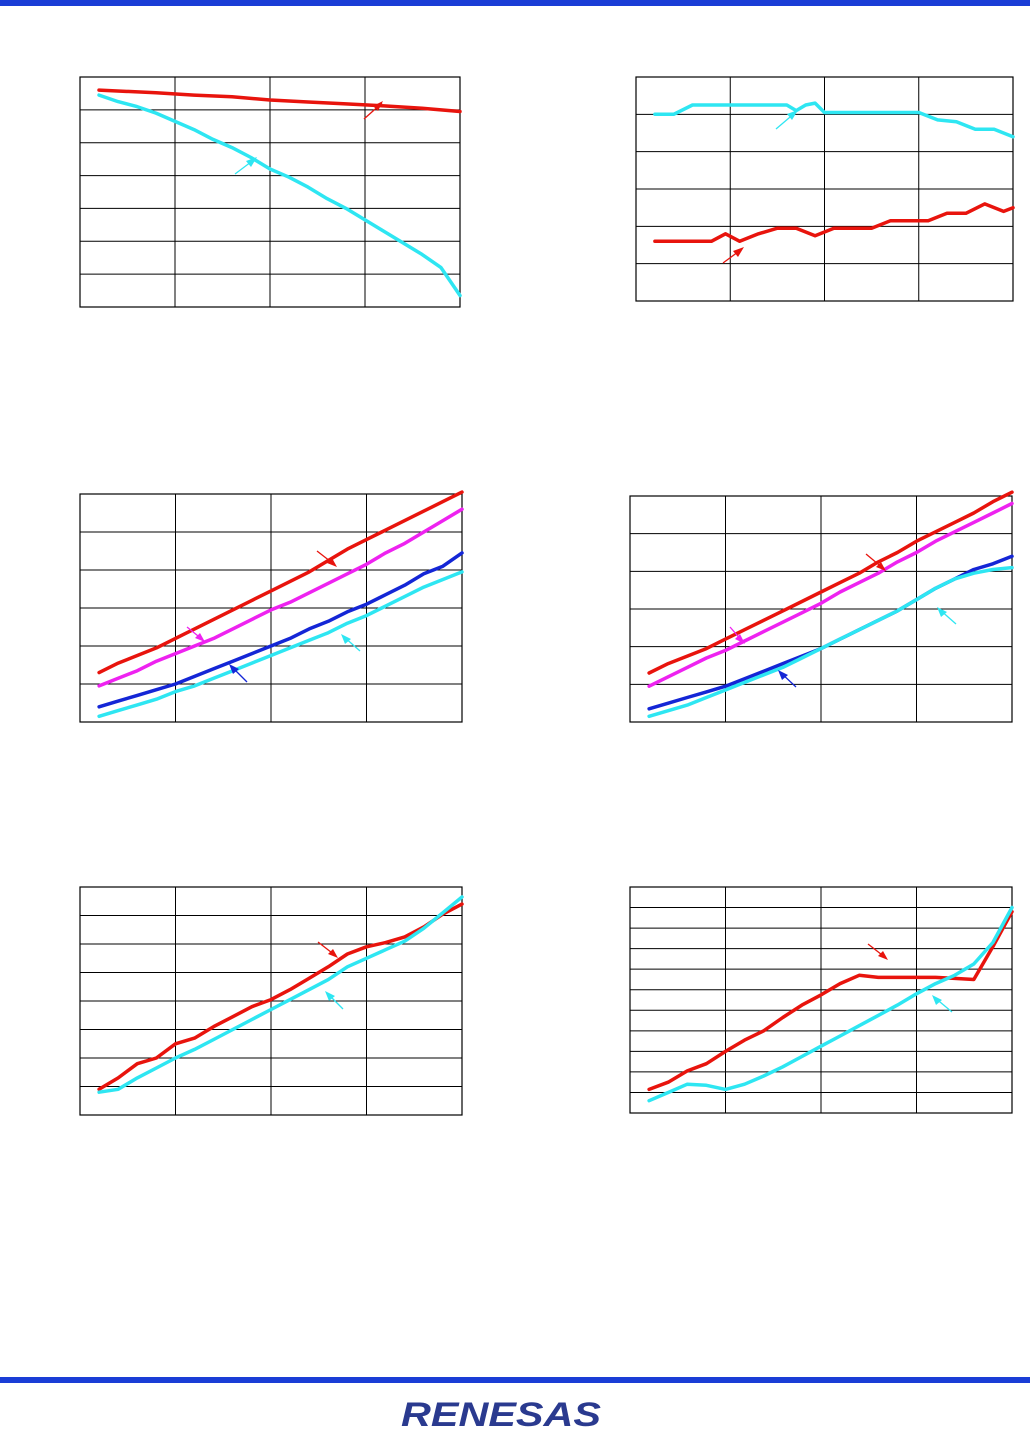 The image size is (1030, 1437). I want to click on footer-rule, so click(515, 1380).